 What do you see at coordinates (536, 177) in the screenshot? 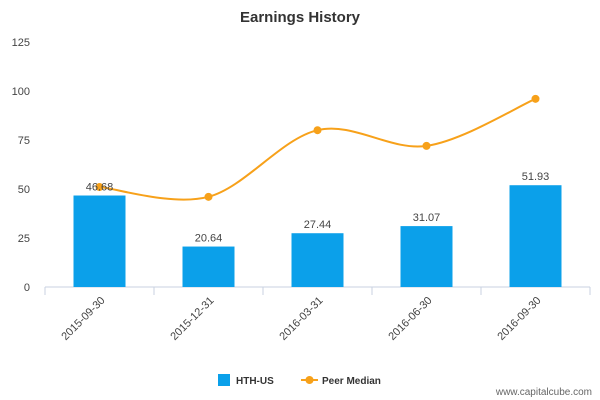
I see `bar-value-label: 51.93` at bounding box center [536, 177].